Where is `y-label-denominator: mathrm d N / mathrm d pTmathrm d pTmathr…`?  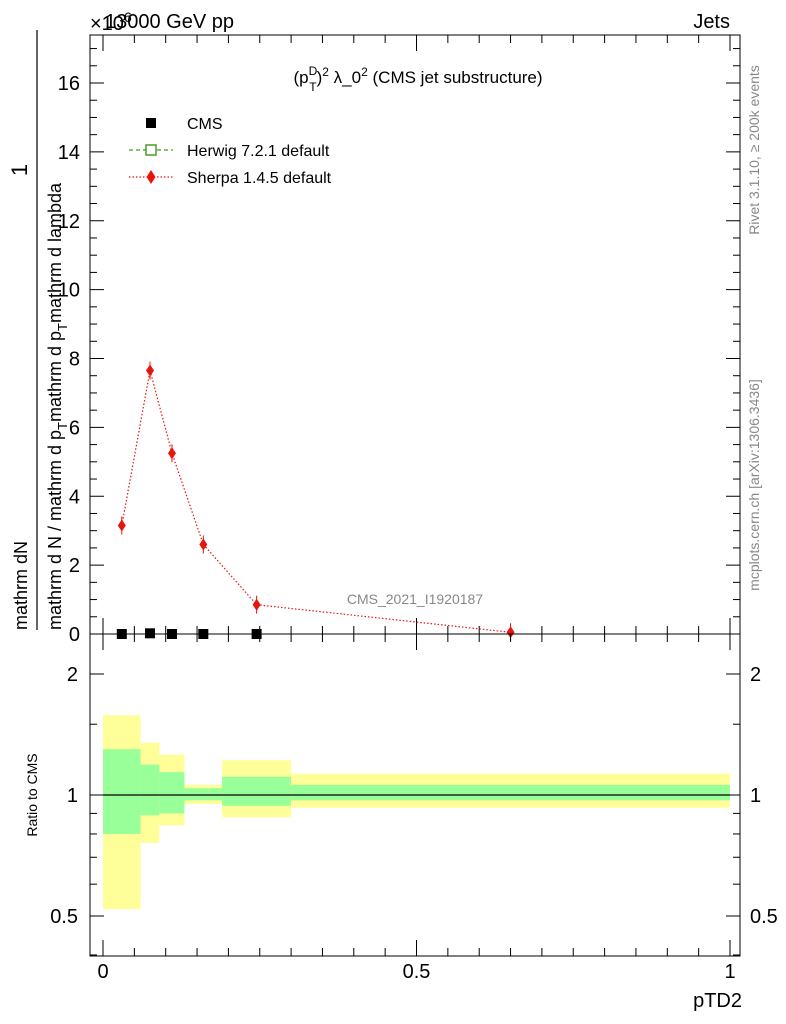
y-label-denominator: mathrm d N / mathrm d pTmathrm d pTmathr… is located at coordinates (57, 406).